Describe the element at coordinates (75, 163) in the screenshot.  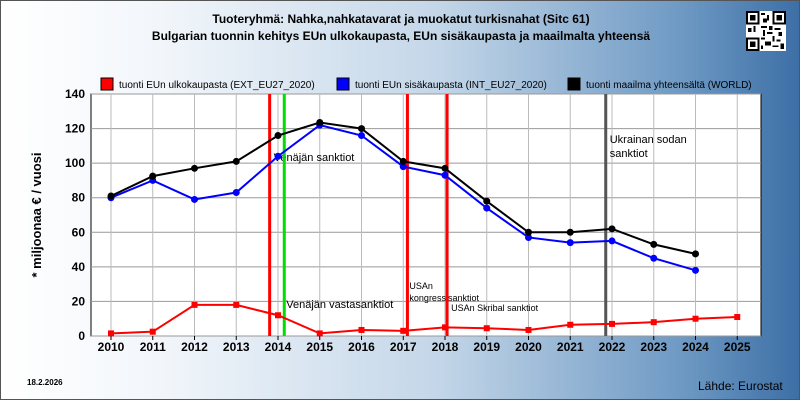
I see `y-tick-label: 100` at that location.